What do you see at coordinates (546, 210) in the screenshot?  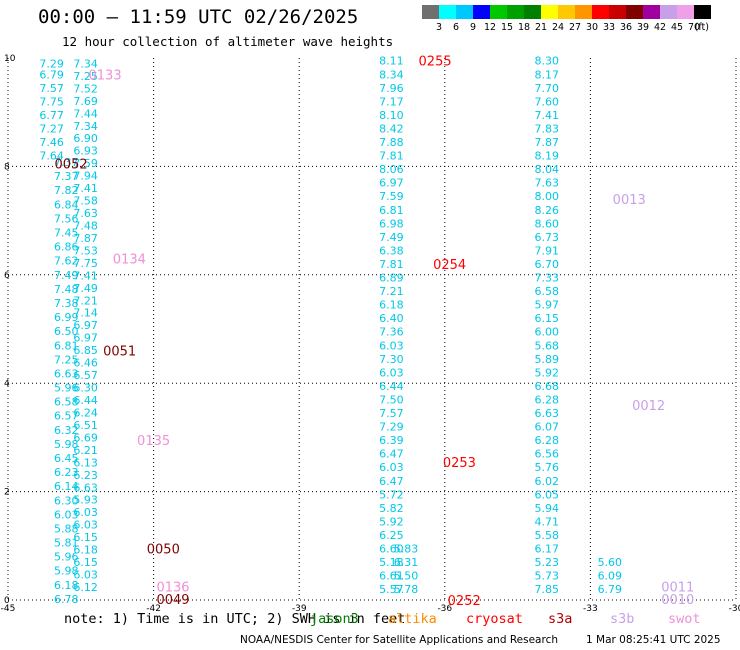 I see `wave-height-value: 8.26` at bounding box center [546, 210].